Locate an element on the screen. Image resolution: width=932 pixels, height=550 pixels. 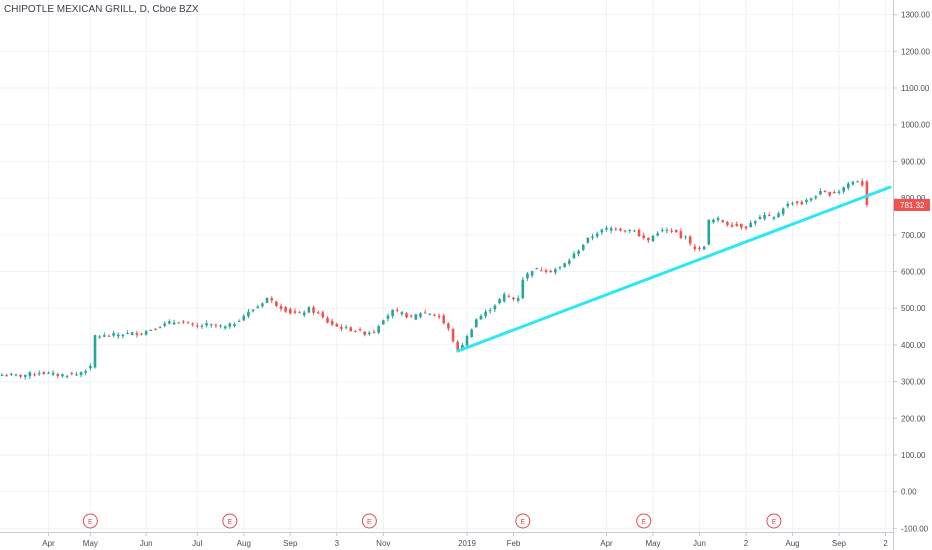
x-tick-label: Feb is located at coordinates (514, 543).